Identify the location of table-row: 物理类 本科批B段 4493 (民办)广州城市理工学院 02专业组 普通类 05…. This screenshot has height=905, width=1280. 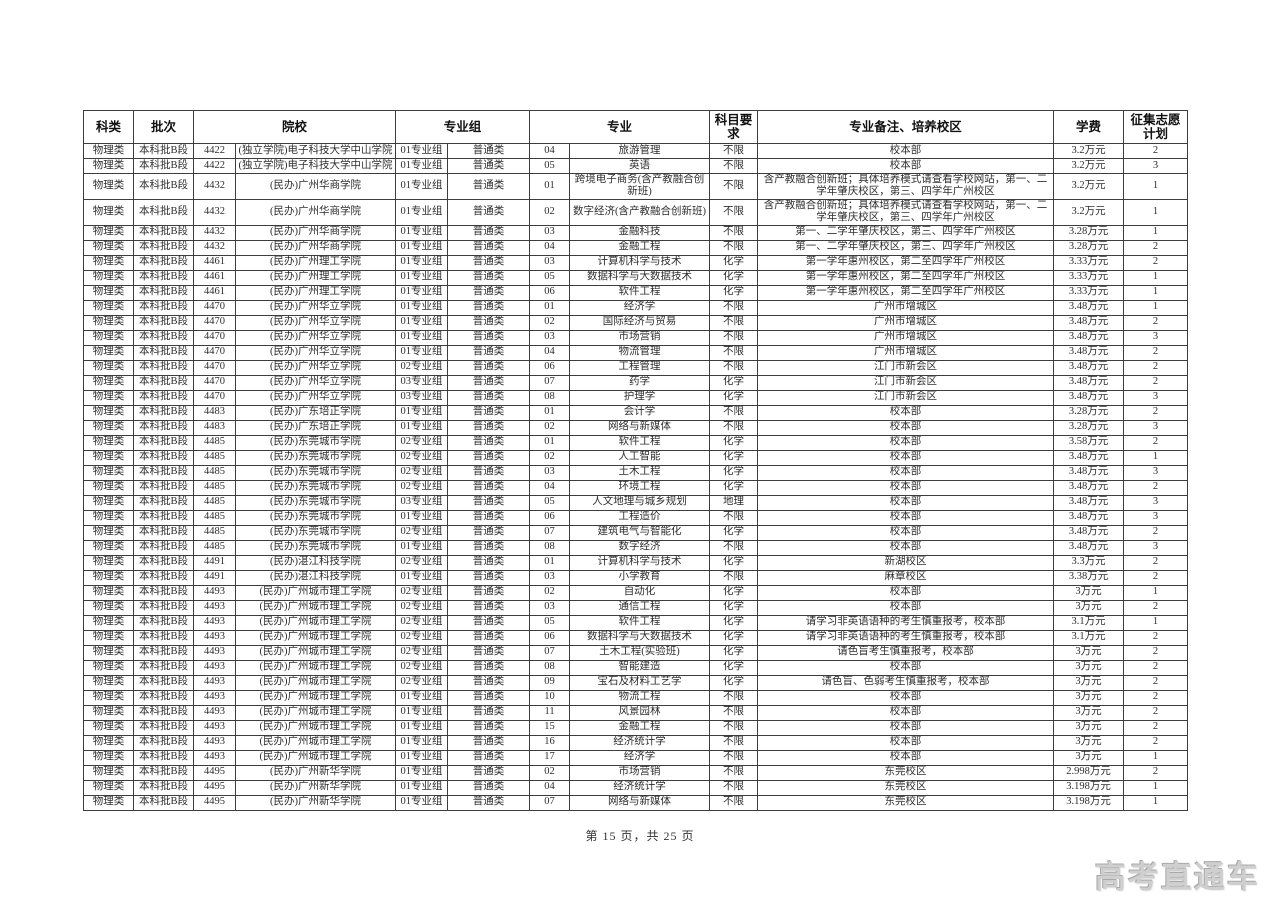
(636, 622).